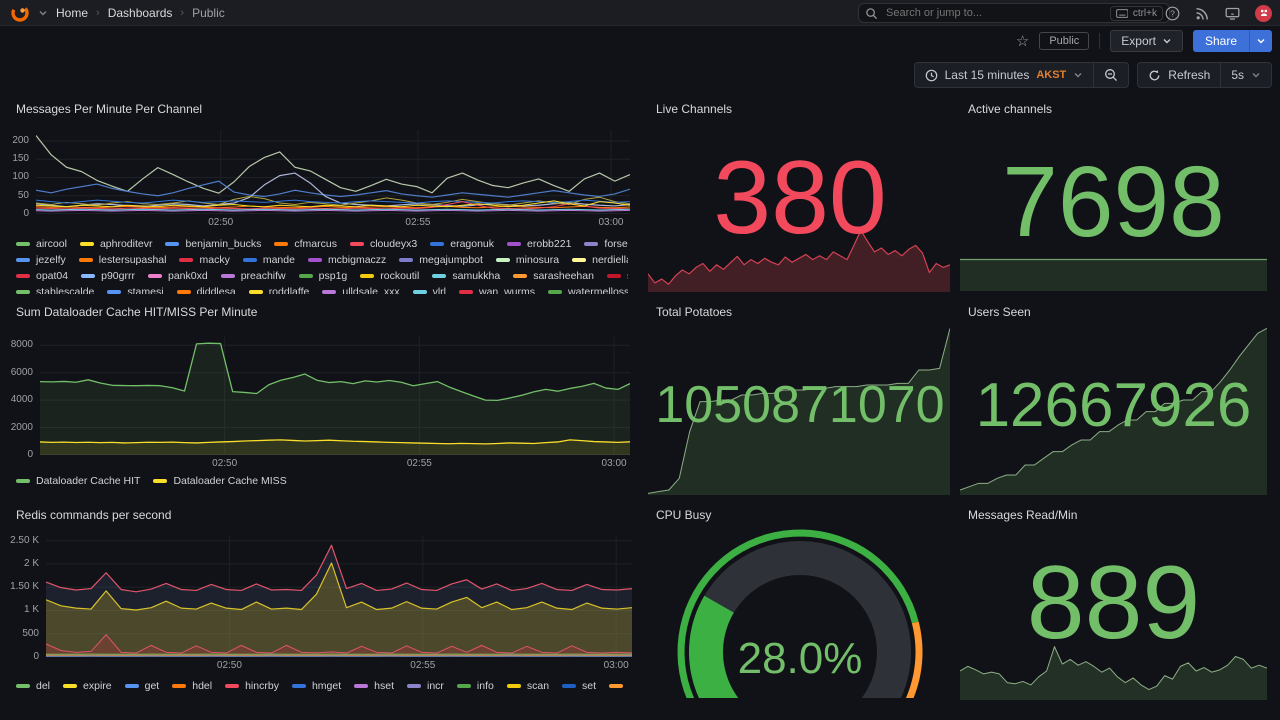 This screenshot has width=1280, height=720. I want to click on legend-item: psp1g, so click(322, 276).